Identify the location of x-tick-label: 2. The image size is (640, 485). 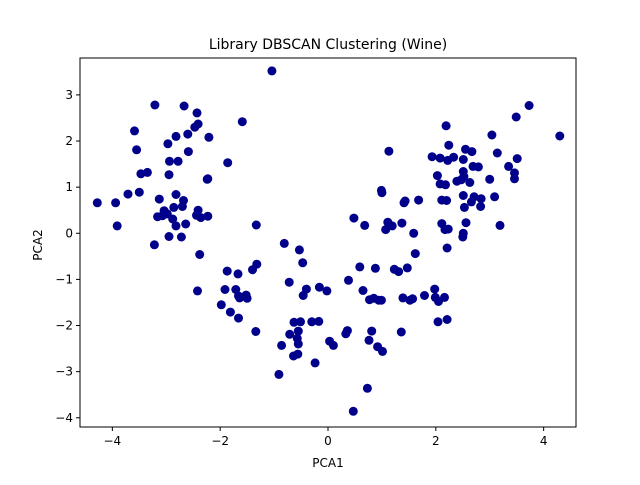
(436, 441).